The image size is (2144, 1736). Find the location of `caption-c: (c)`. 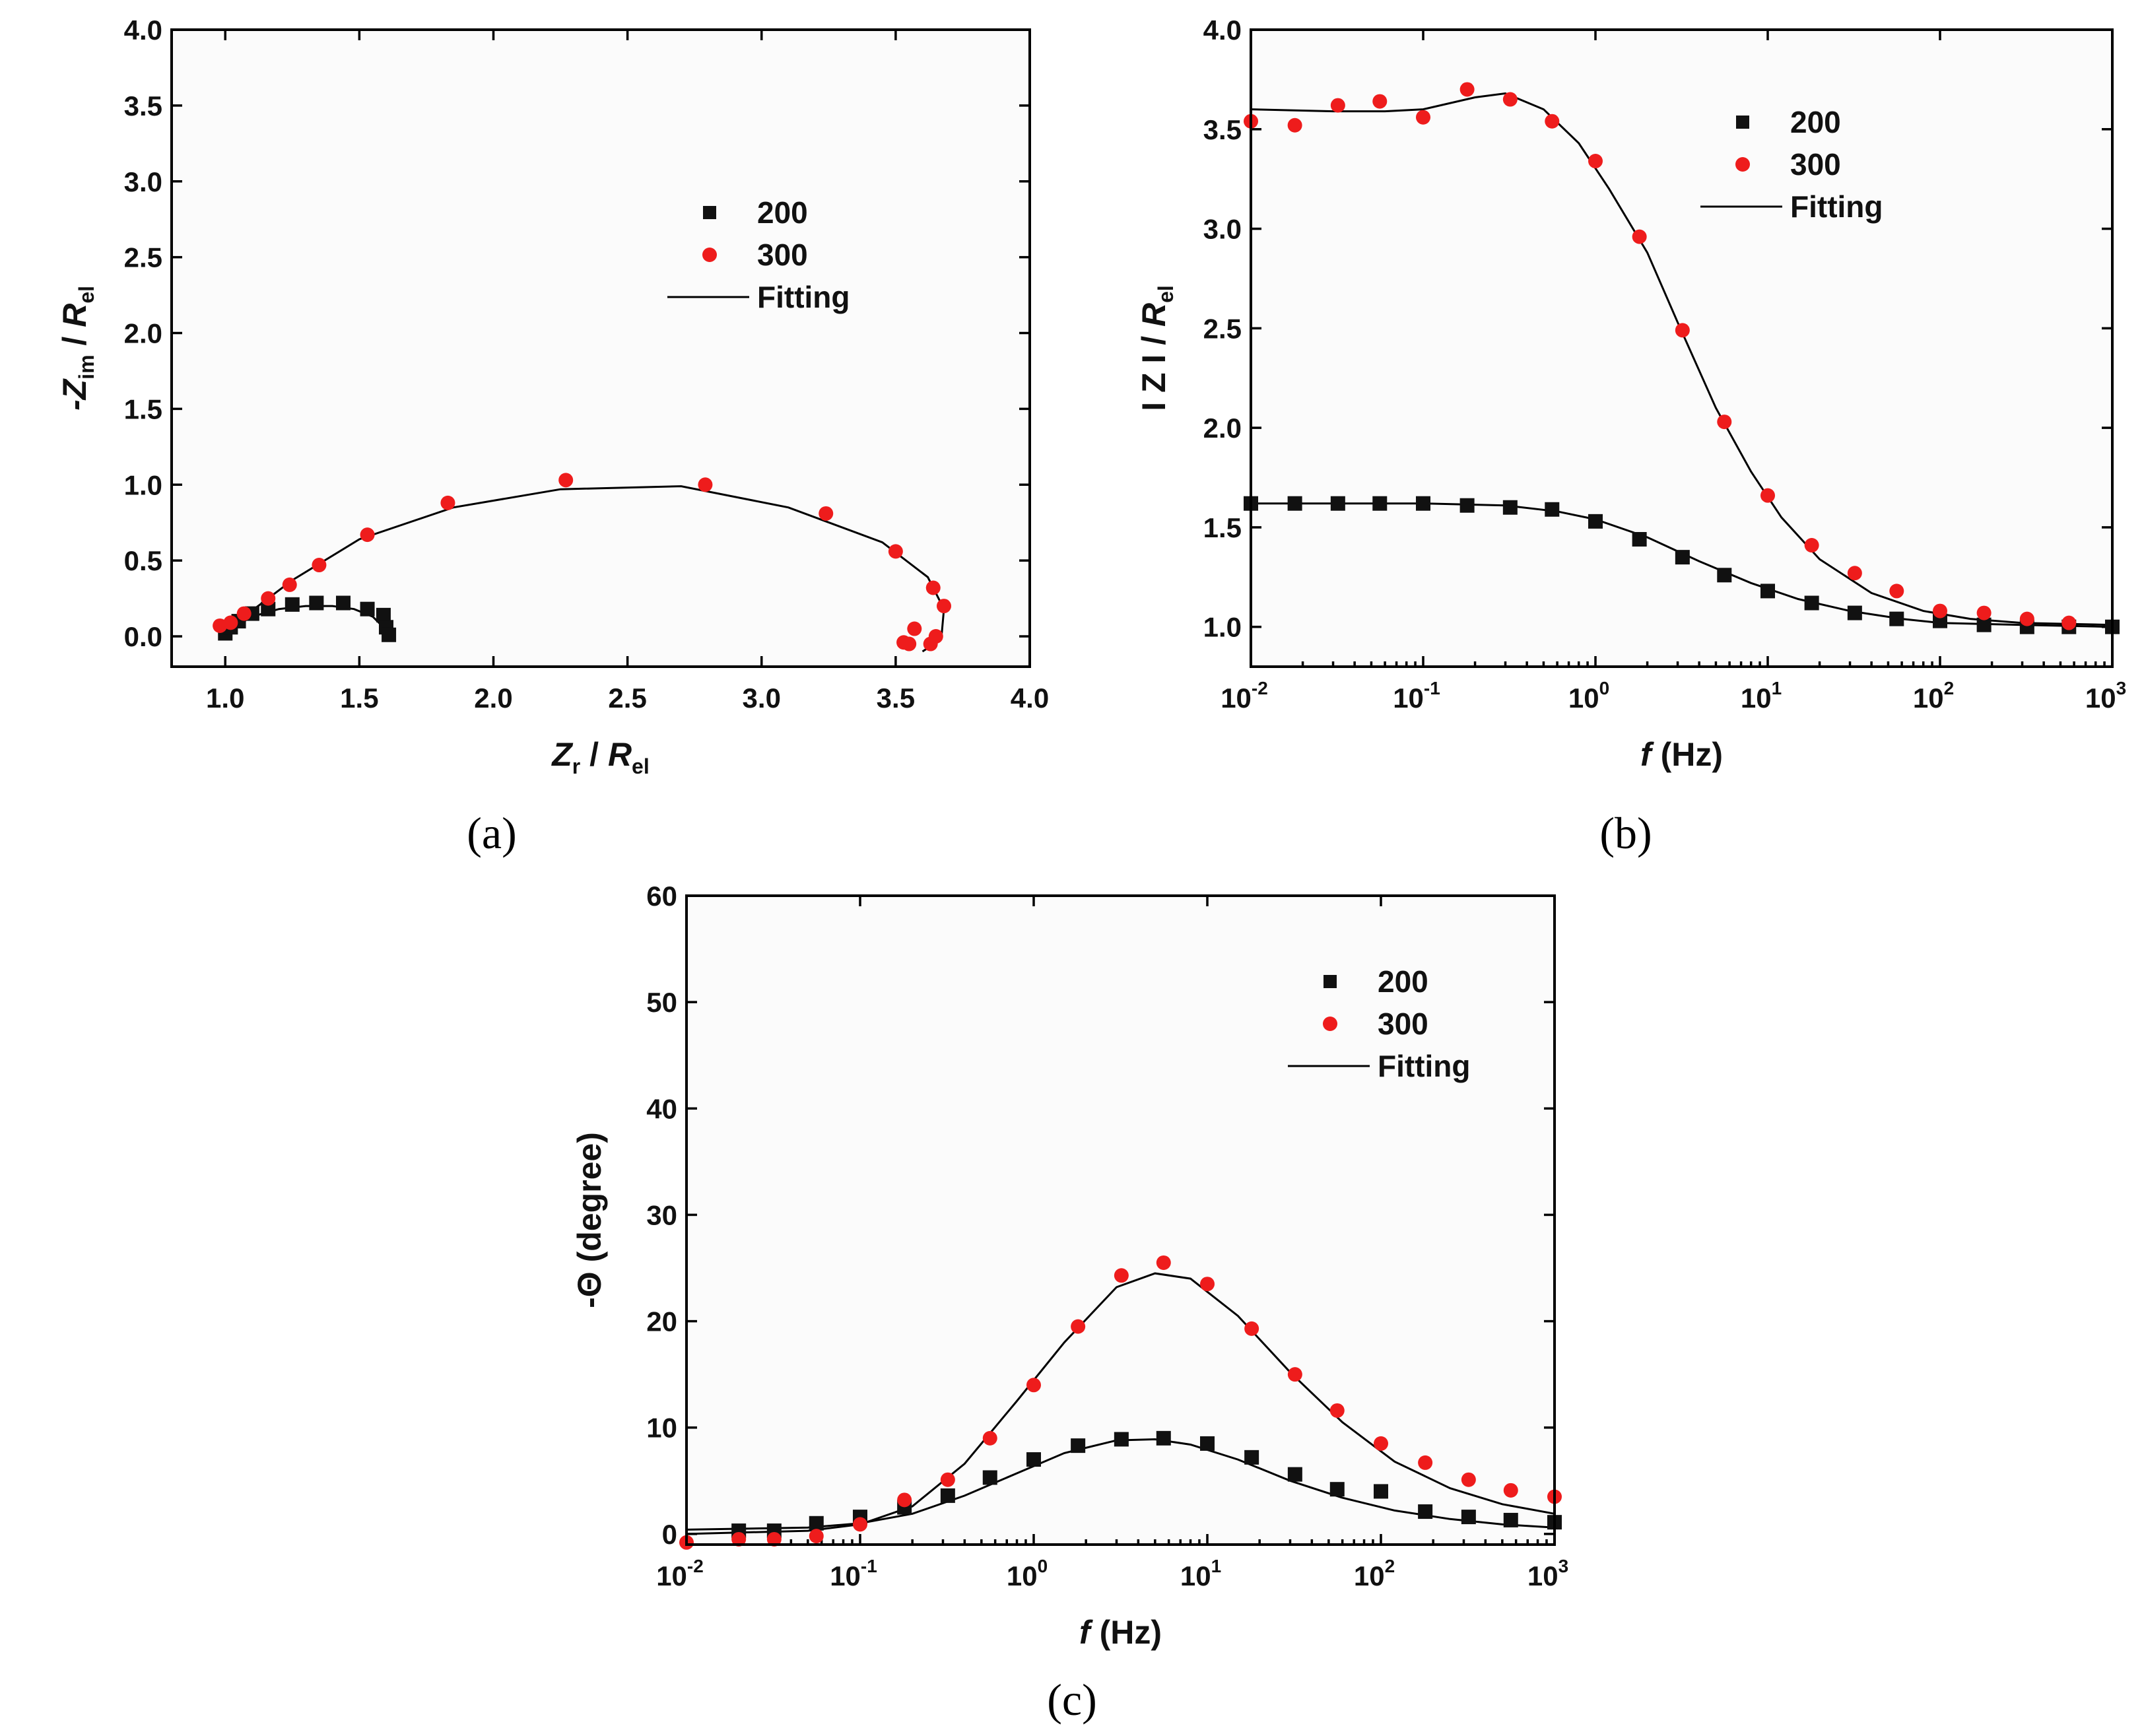

caption-c: (c) is located at coordinates (1071, 1700).